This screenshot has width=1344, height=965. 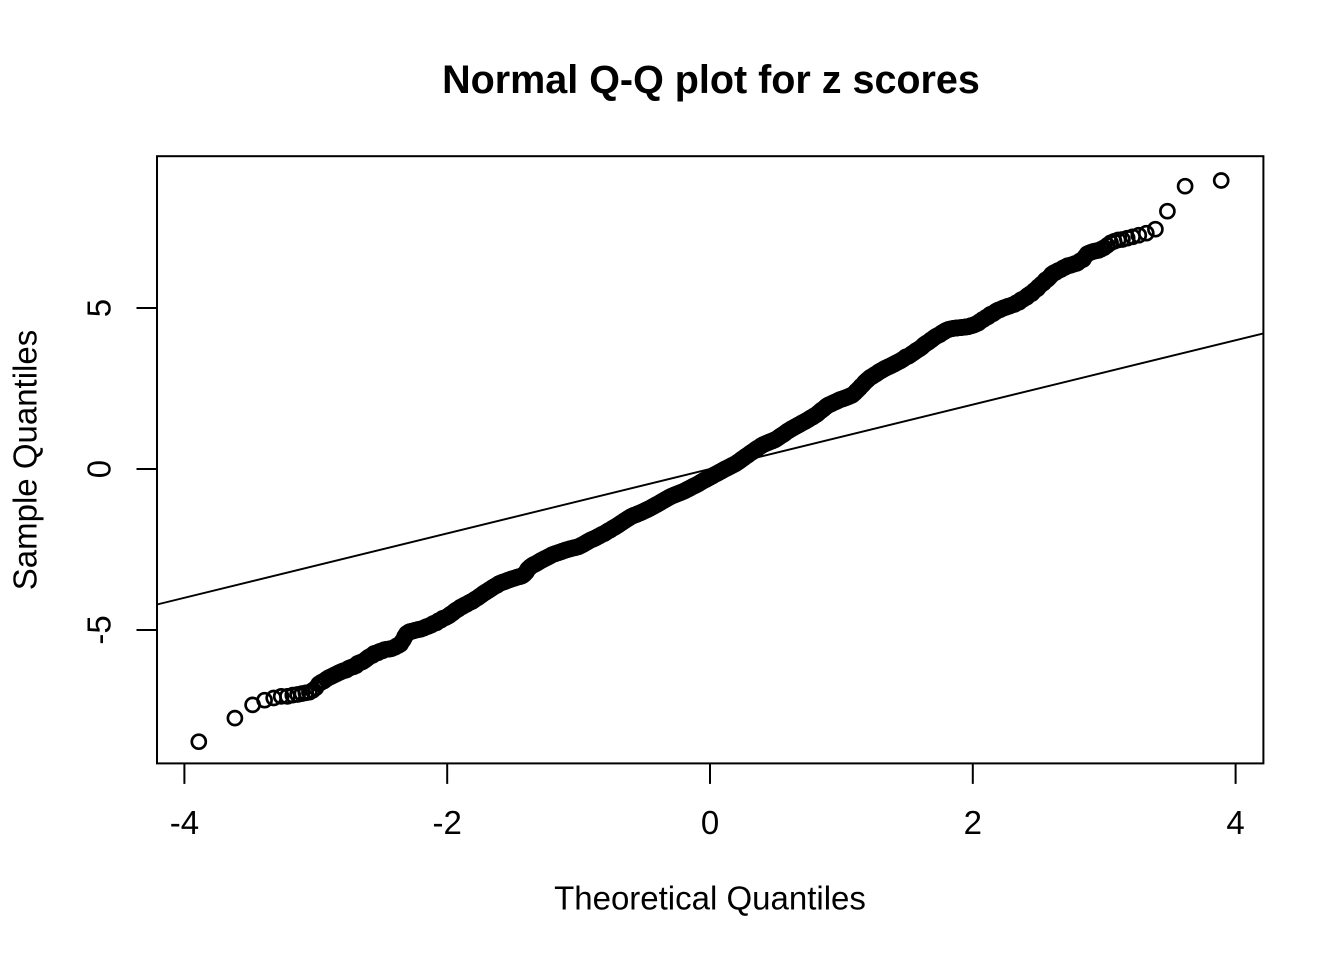 What do you see at coordinates (973, 822) in the screenshot?
I see `svg-text: 2` at bounding box center [973, 822].